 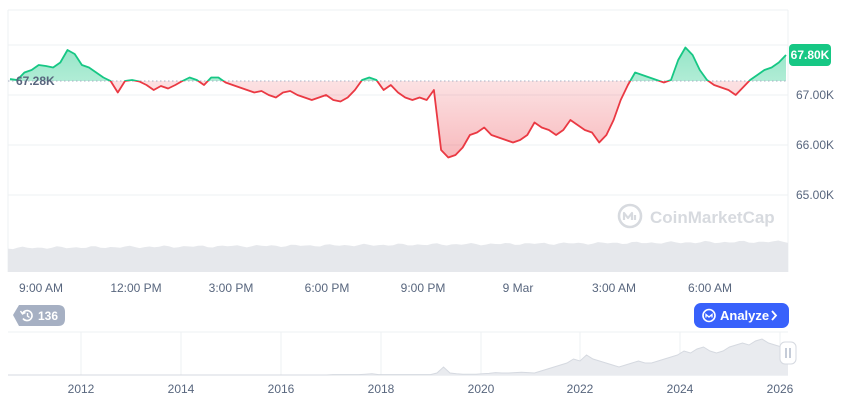 I want to click on overview-x-tick-label: 2016, so click(x=281, y=389).